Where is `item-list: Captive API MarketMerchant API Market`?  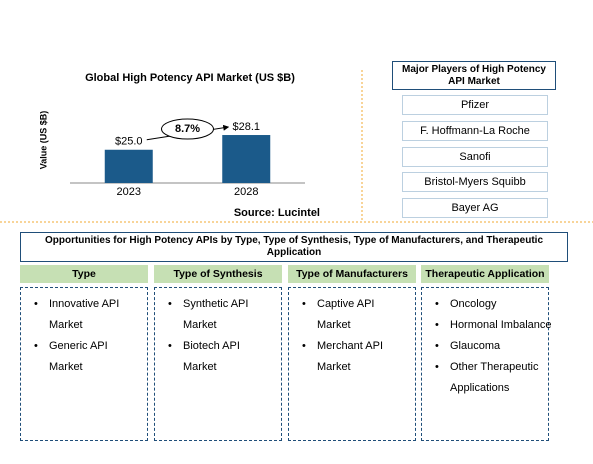
item-list: Captive API MarketMerchant API Market is located at coordinates (342, 336).